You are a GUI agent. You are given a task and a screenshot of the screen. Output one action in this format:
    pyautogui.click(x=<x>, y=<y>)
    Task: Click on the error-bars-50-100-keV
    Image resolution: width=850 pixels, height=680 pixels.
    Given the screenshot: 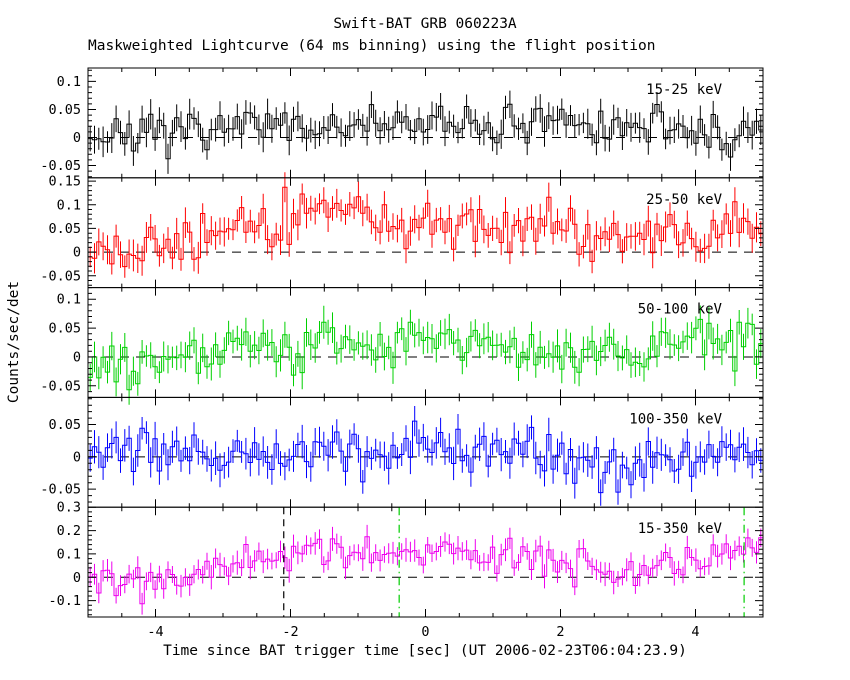 What is the action you would take?
    pyautogui.click(x=425, y=355)
    